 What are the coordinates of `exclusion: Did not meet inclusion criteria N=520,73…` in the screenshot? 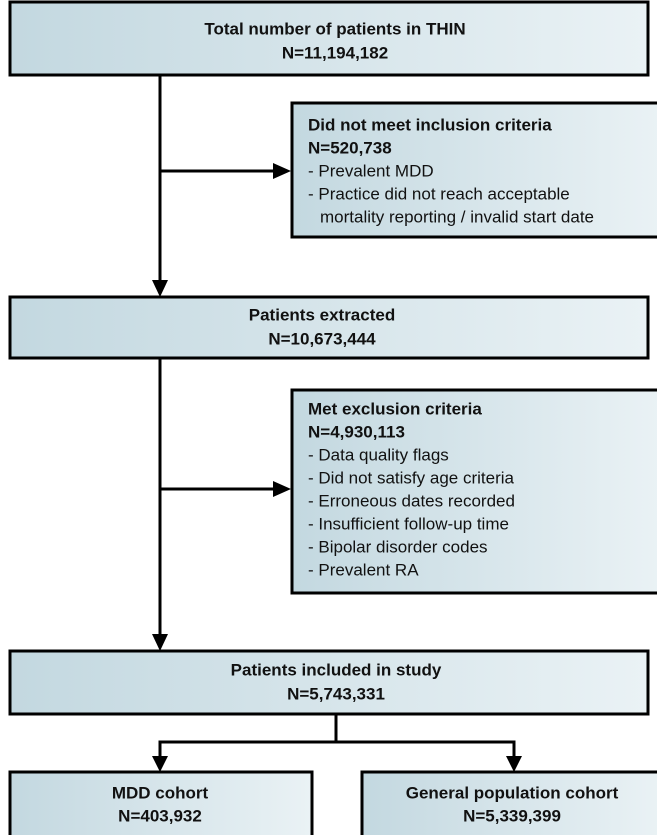 It's located at (473, 170).